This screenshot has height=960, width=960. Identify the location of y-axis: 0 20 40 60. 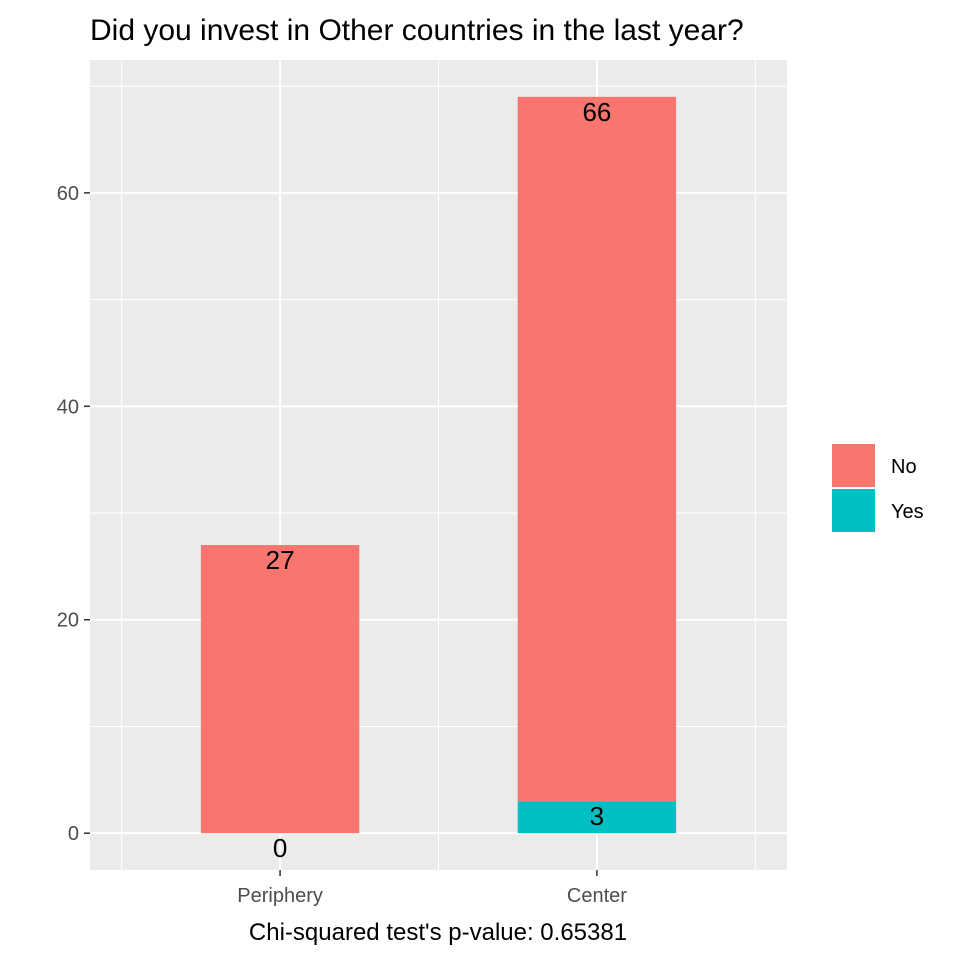
(73, 514).